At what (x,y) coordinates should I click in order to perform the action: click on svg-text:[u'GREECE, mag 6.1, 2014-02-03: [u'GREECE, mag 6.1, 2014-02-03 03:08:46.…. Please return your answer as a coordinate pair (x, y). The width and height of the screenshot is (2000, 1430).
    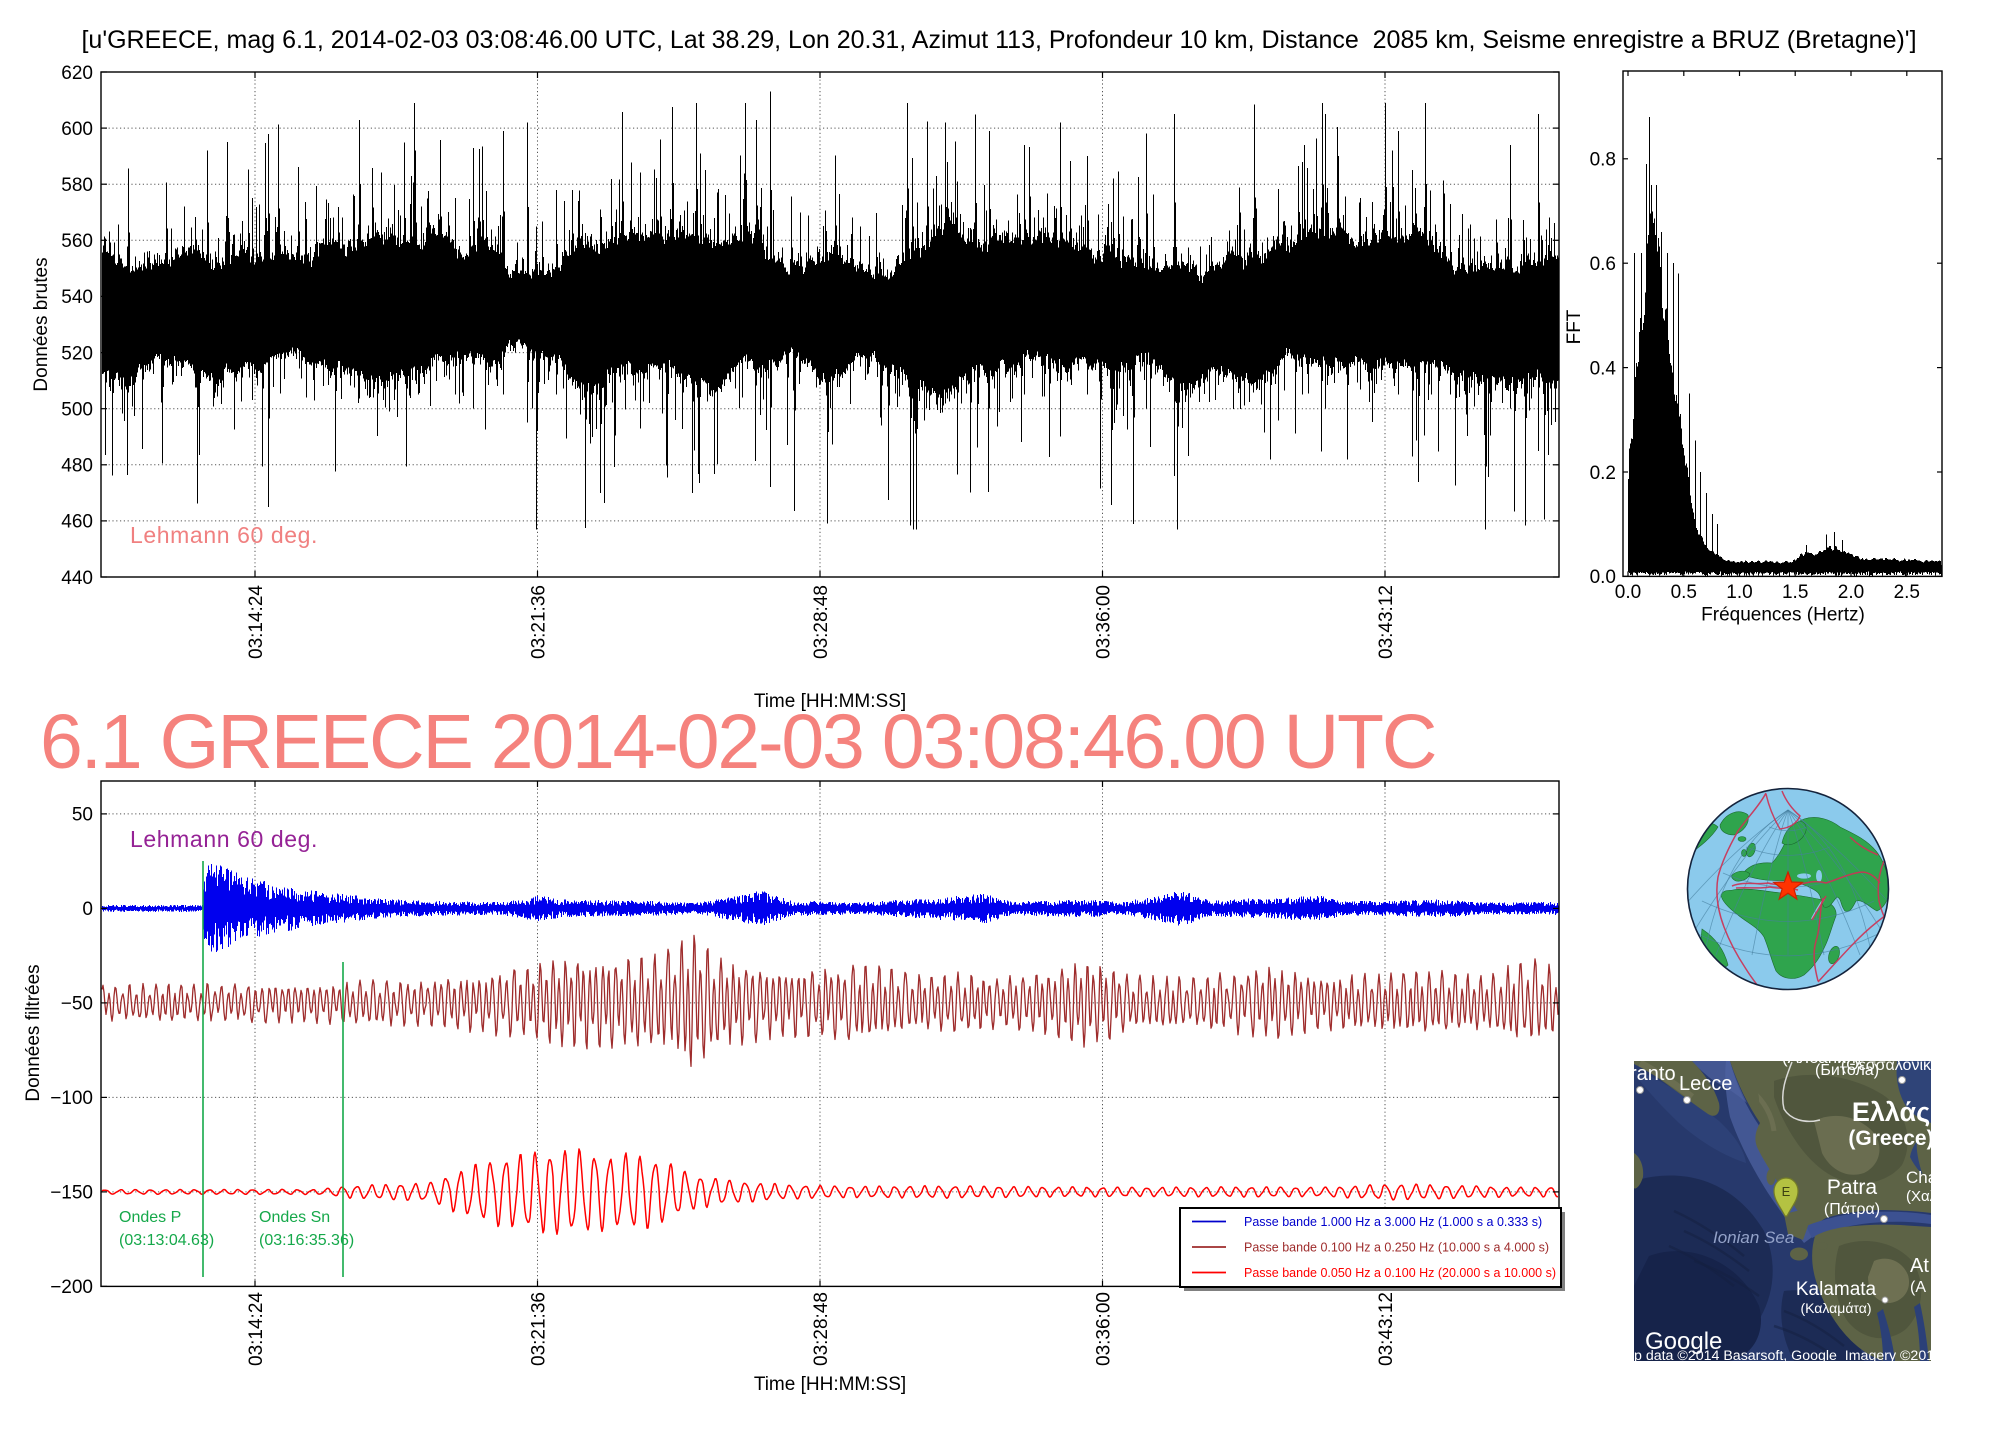
    Looking at the image, I should click on (998, 40).